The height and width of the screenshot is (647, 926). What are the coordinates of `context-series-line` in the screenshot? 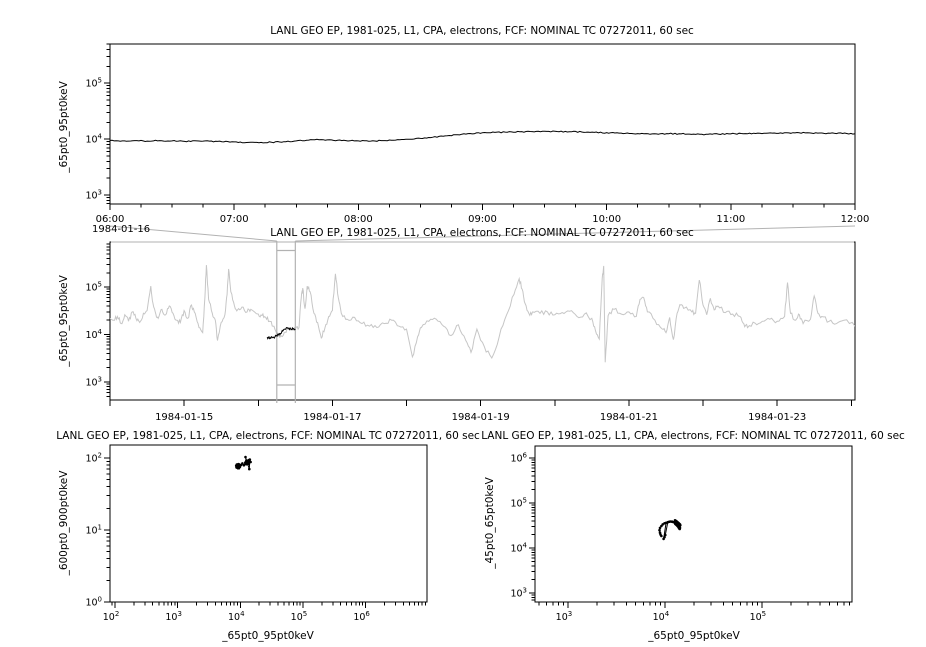 It's located at (482, 314).